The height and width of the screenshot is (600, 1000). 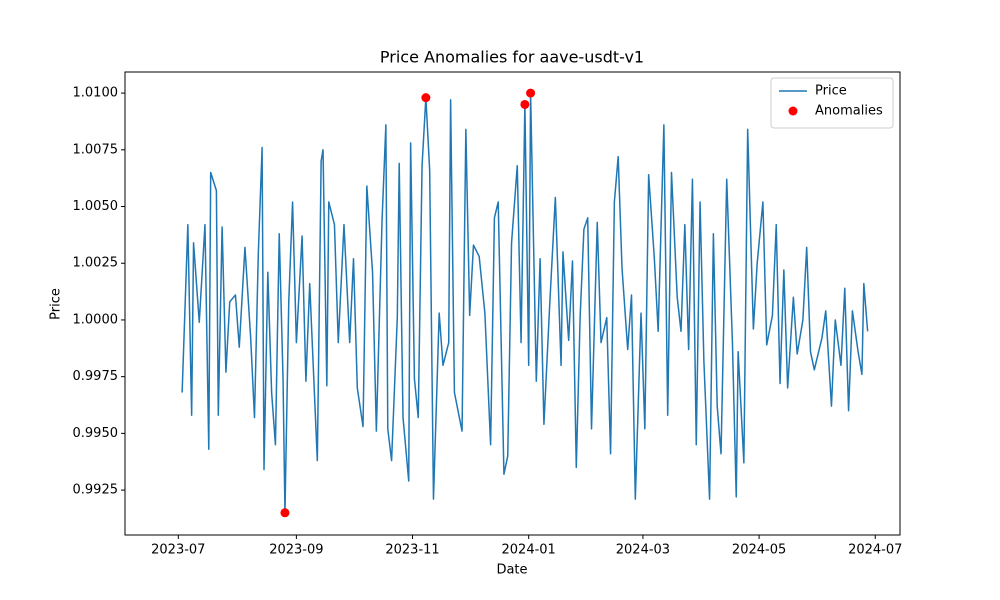 I want to click on y-tick-label: 1.0050, so click(x=96, y=206).